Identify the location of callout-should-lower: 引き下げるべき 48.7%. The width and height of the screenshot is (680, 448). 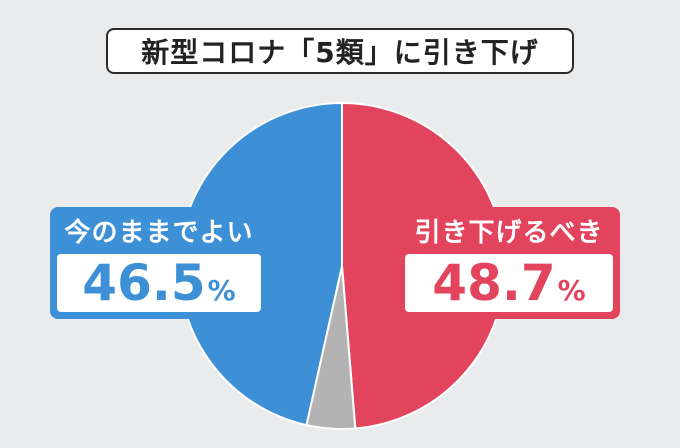
(509, 263).